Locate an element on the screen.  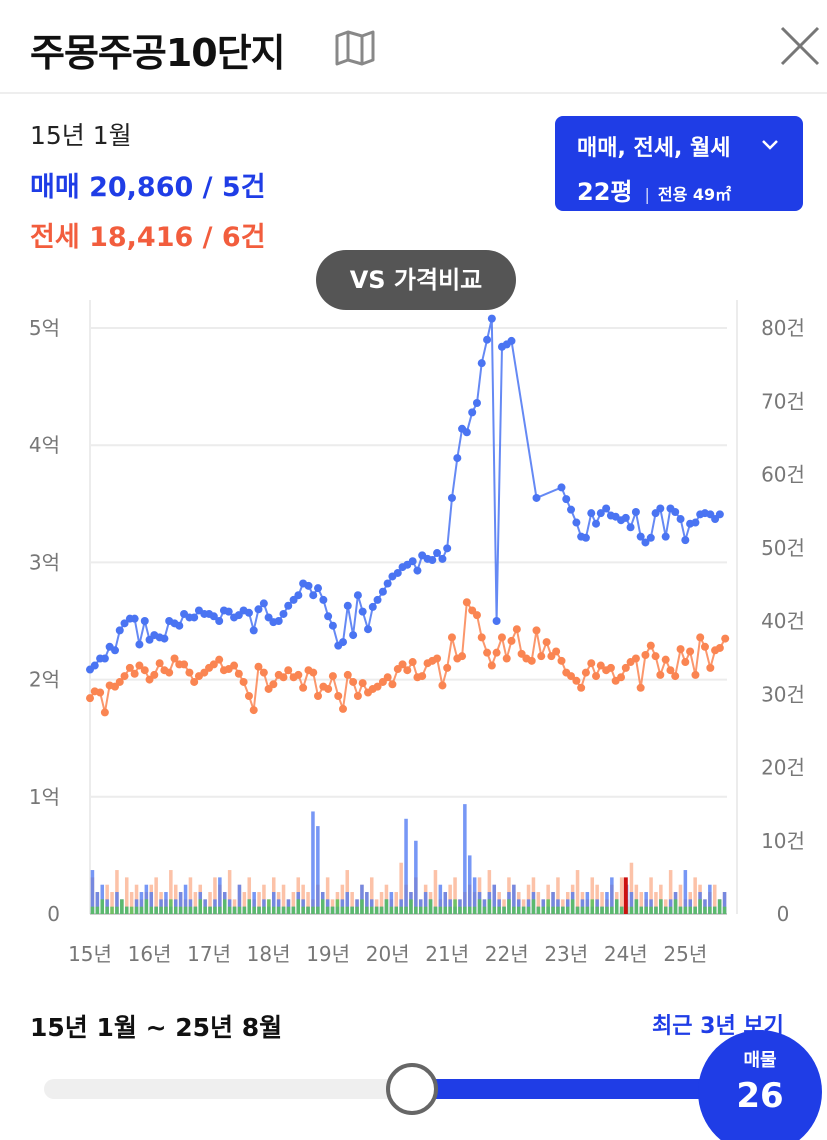
y2-tick-label: 40건 is located at coordinates (783, 621).